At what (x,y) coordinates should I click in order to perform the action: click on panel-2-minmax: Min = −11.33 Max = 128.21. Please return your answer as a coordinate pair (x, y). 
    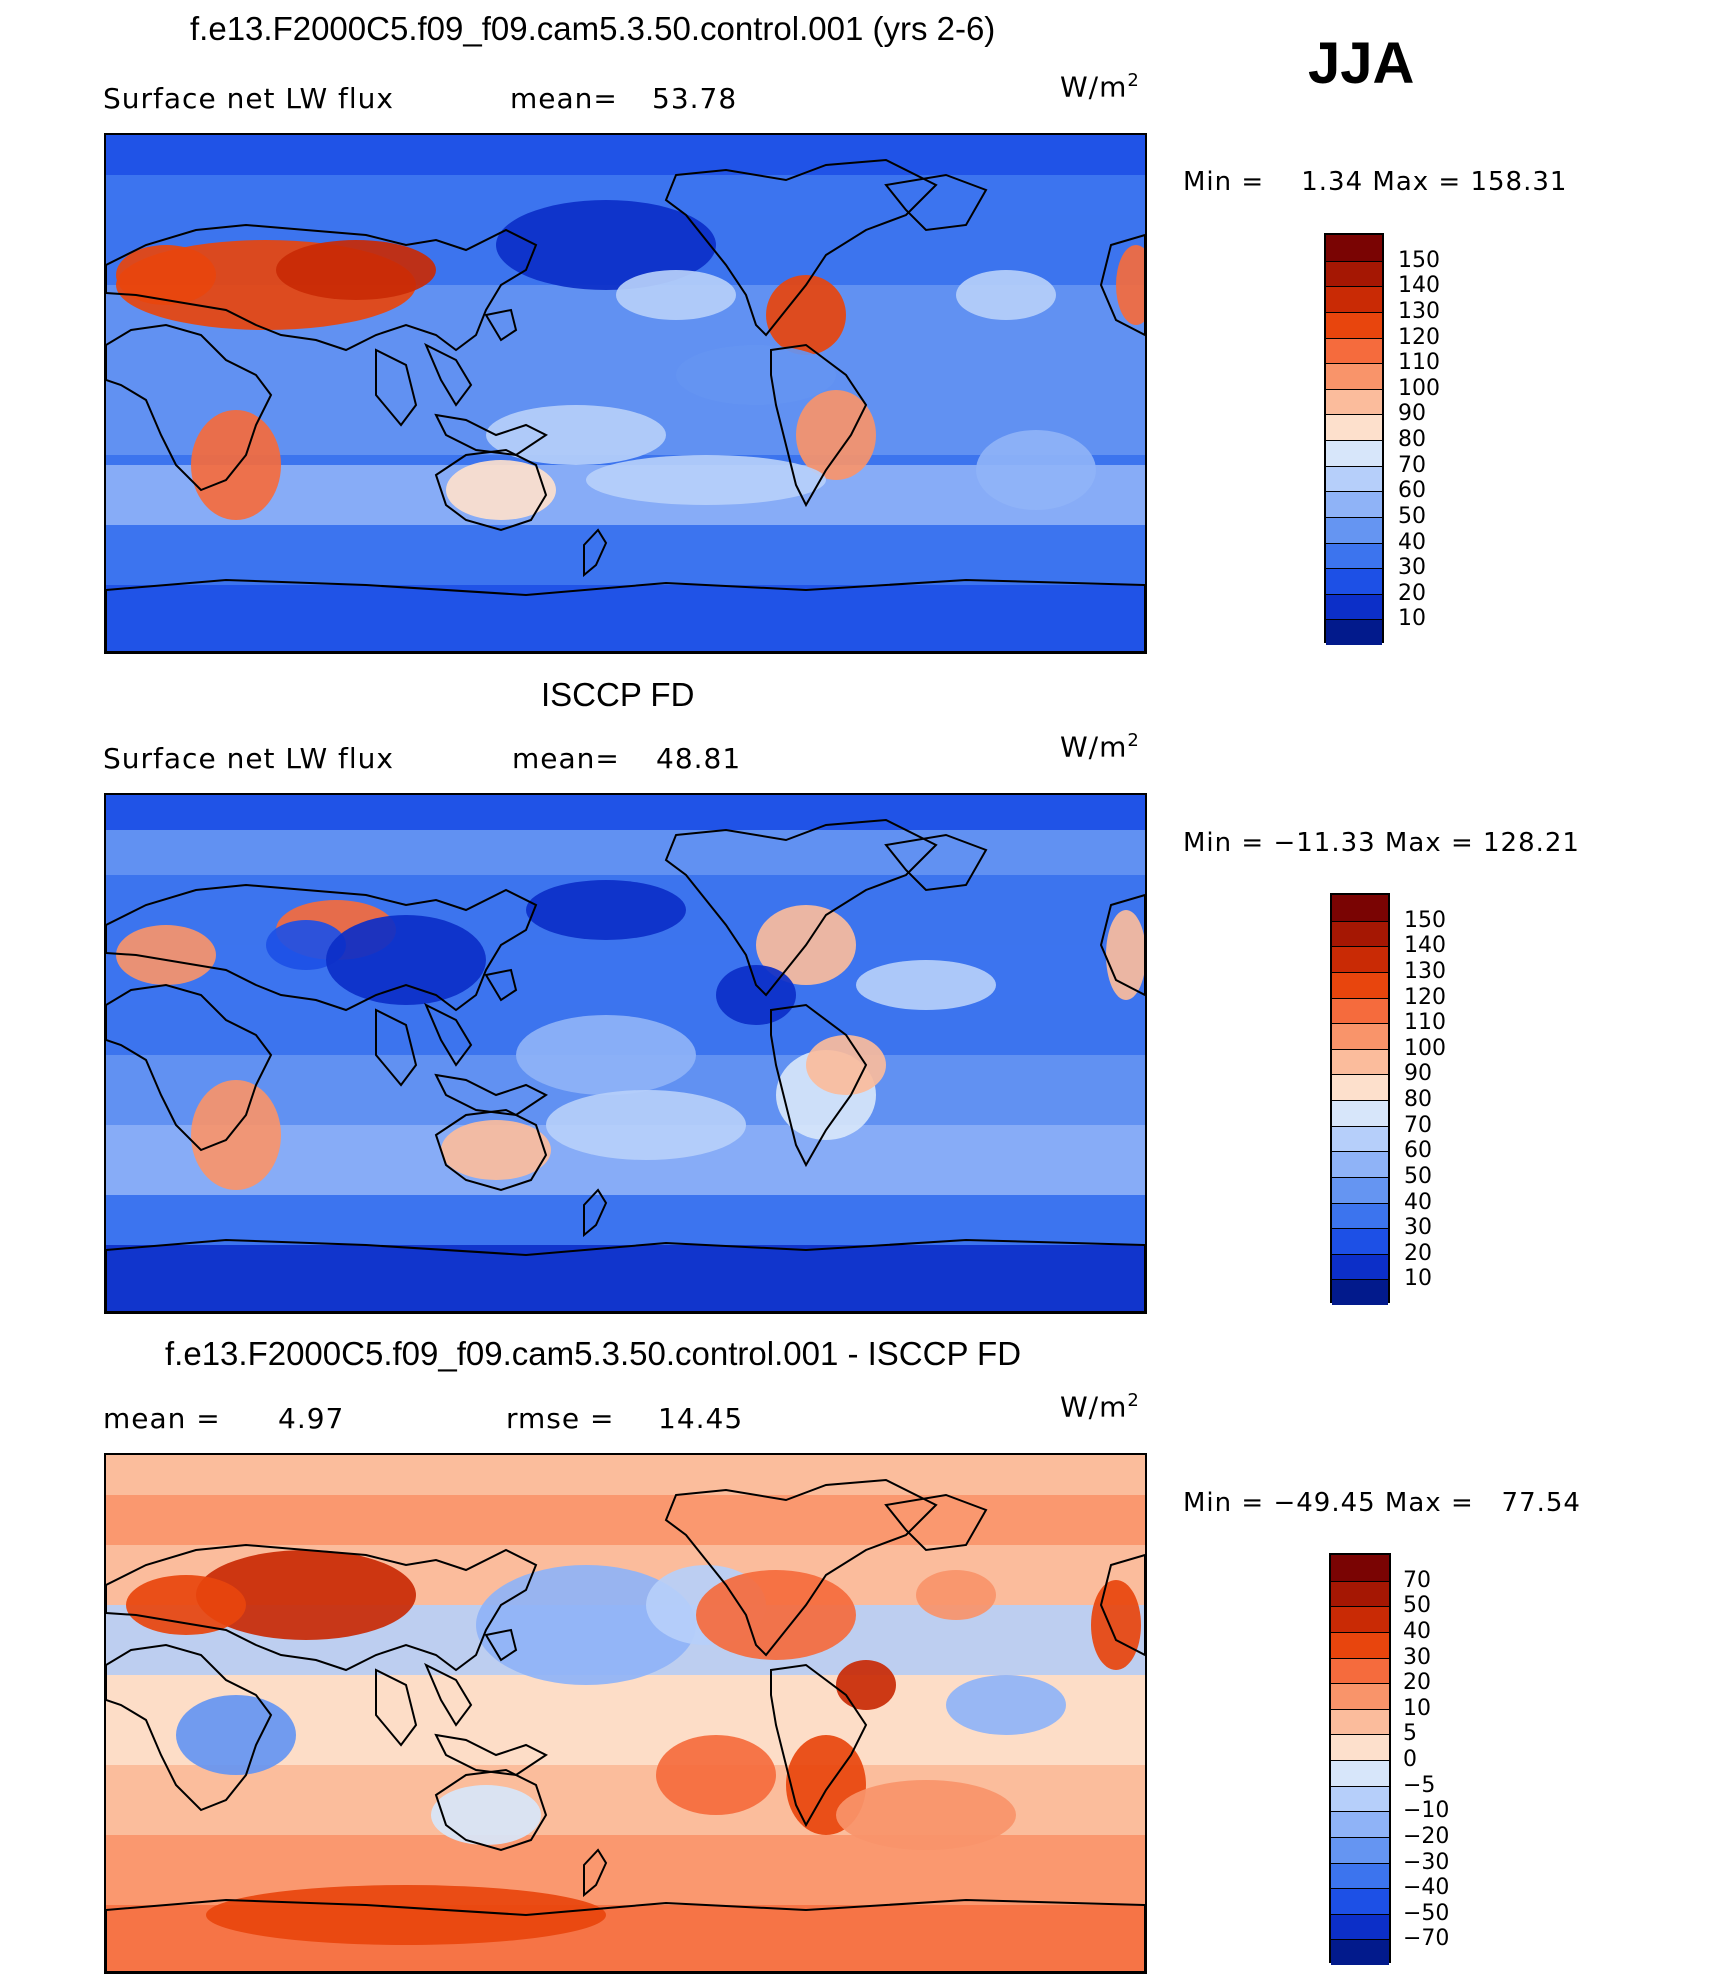
    Looking at the image, I should click on (1381, 843).